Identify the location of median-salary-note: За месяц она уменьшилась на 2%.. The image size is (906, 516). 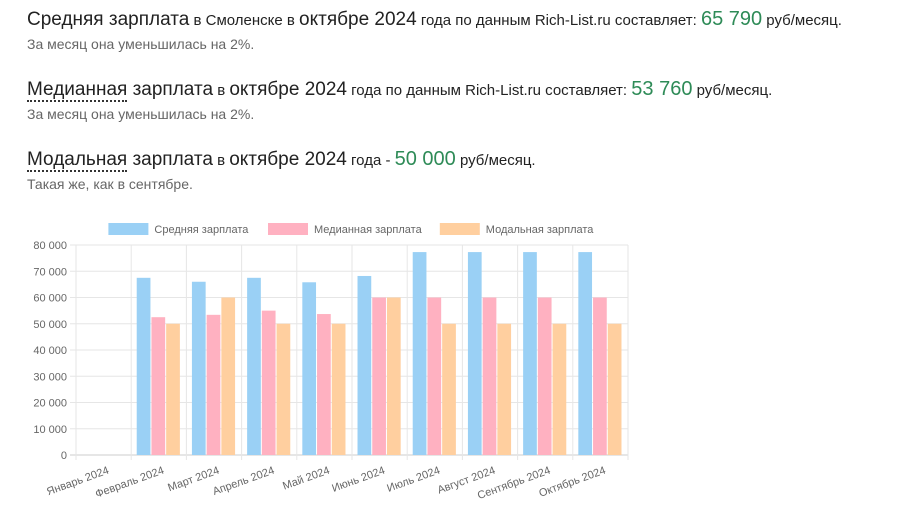
(141, 114).